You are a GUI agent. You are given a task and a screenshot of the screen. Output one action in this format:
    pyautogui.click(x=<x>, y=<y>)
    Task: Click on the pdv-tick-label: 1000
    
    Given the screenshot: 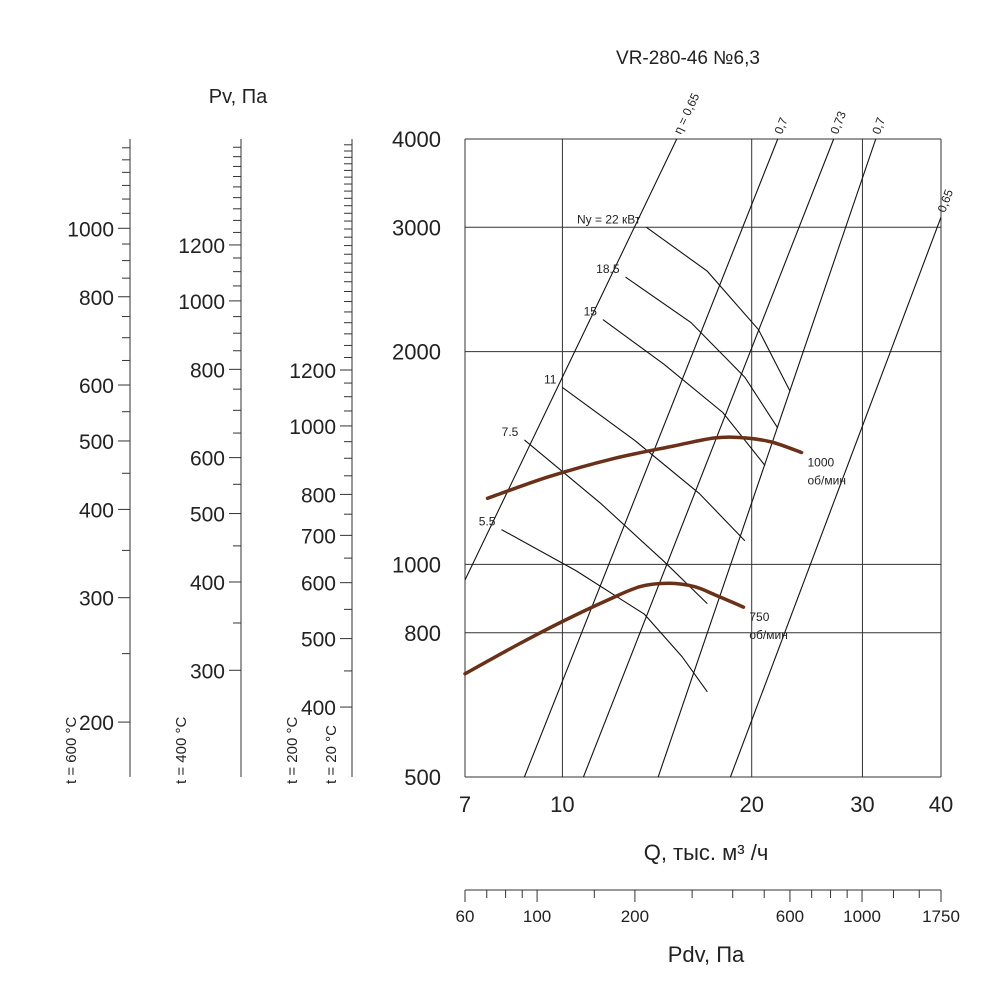 What is the action you would take?
    pyautogui.click(x=862, y=916)
    